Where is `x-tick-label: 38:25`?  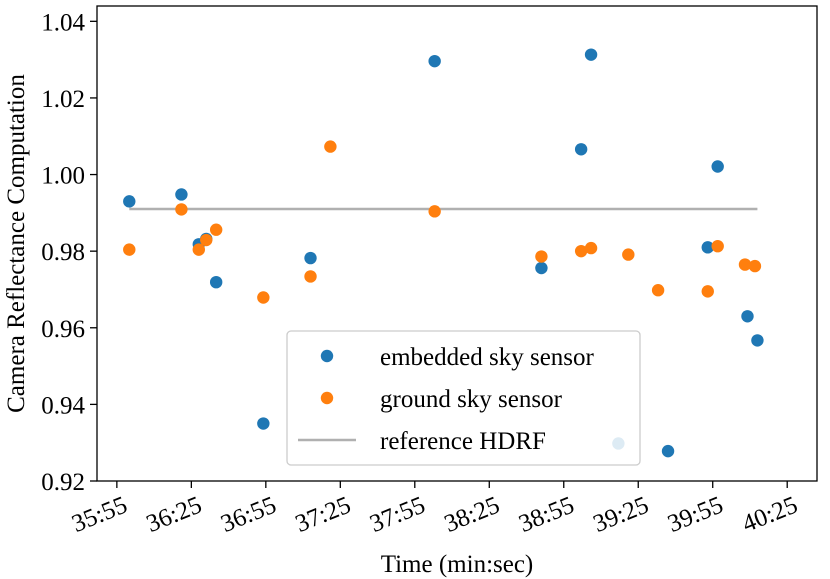
x-tick-label: 38:25 is located at coordinates (472, 515).